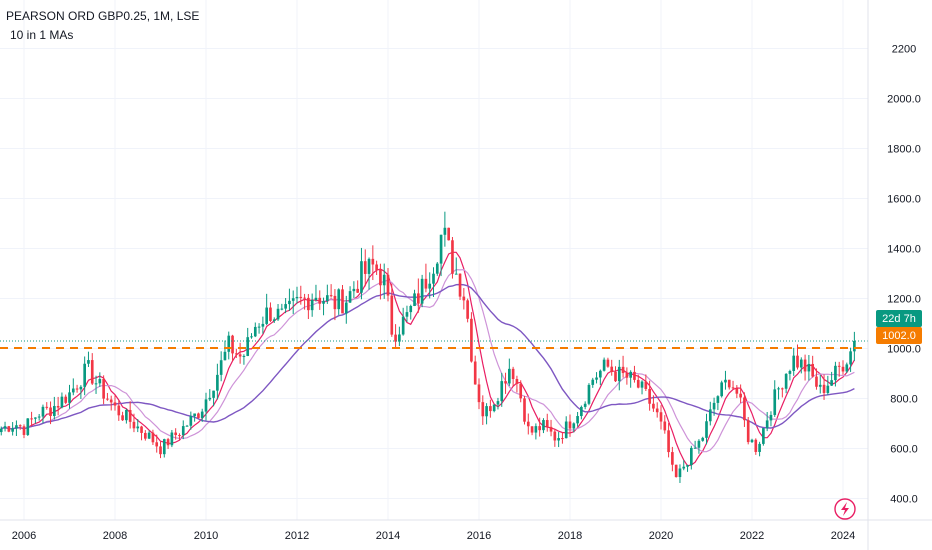 The width and height of the screenshot is (932, 550). Describe the element at coordinates (388, 536) in the screenshot. I see `x-tick-label: 2014` at that location.